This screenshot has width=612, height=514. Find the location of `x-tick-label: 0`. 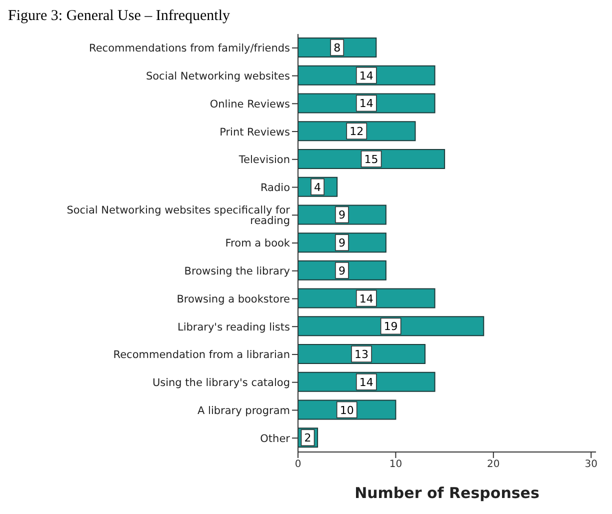

x-tick-label: 0 is located at coordinates (298, 464).